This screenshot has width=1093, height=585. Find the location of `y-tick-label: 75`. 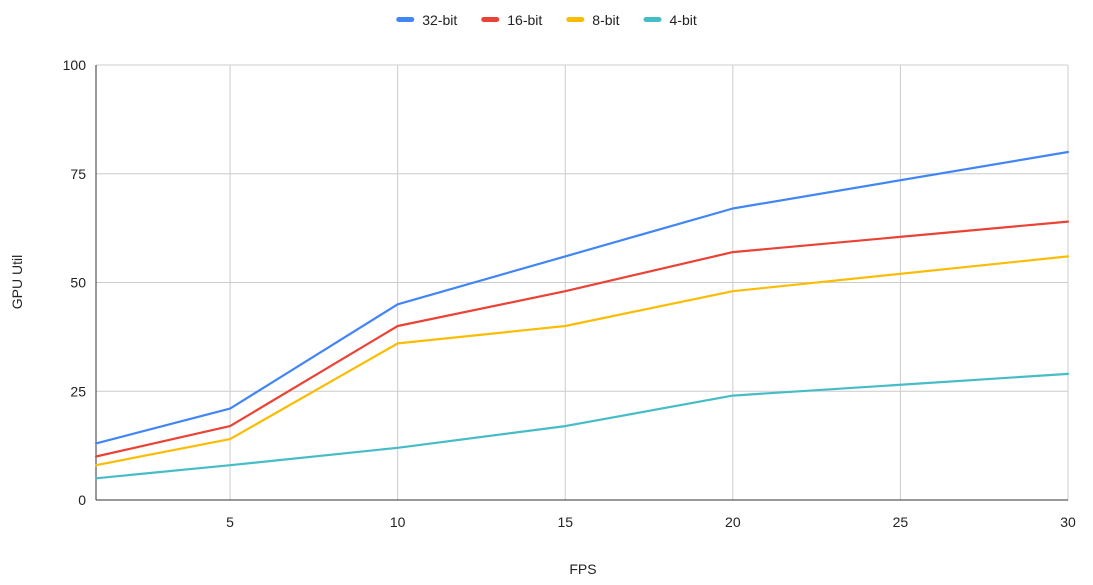

y-tick-label: 75 is located at coordinates (78, 174).